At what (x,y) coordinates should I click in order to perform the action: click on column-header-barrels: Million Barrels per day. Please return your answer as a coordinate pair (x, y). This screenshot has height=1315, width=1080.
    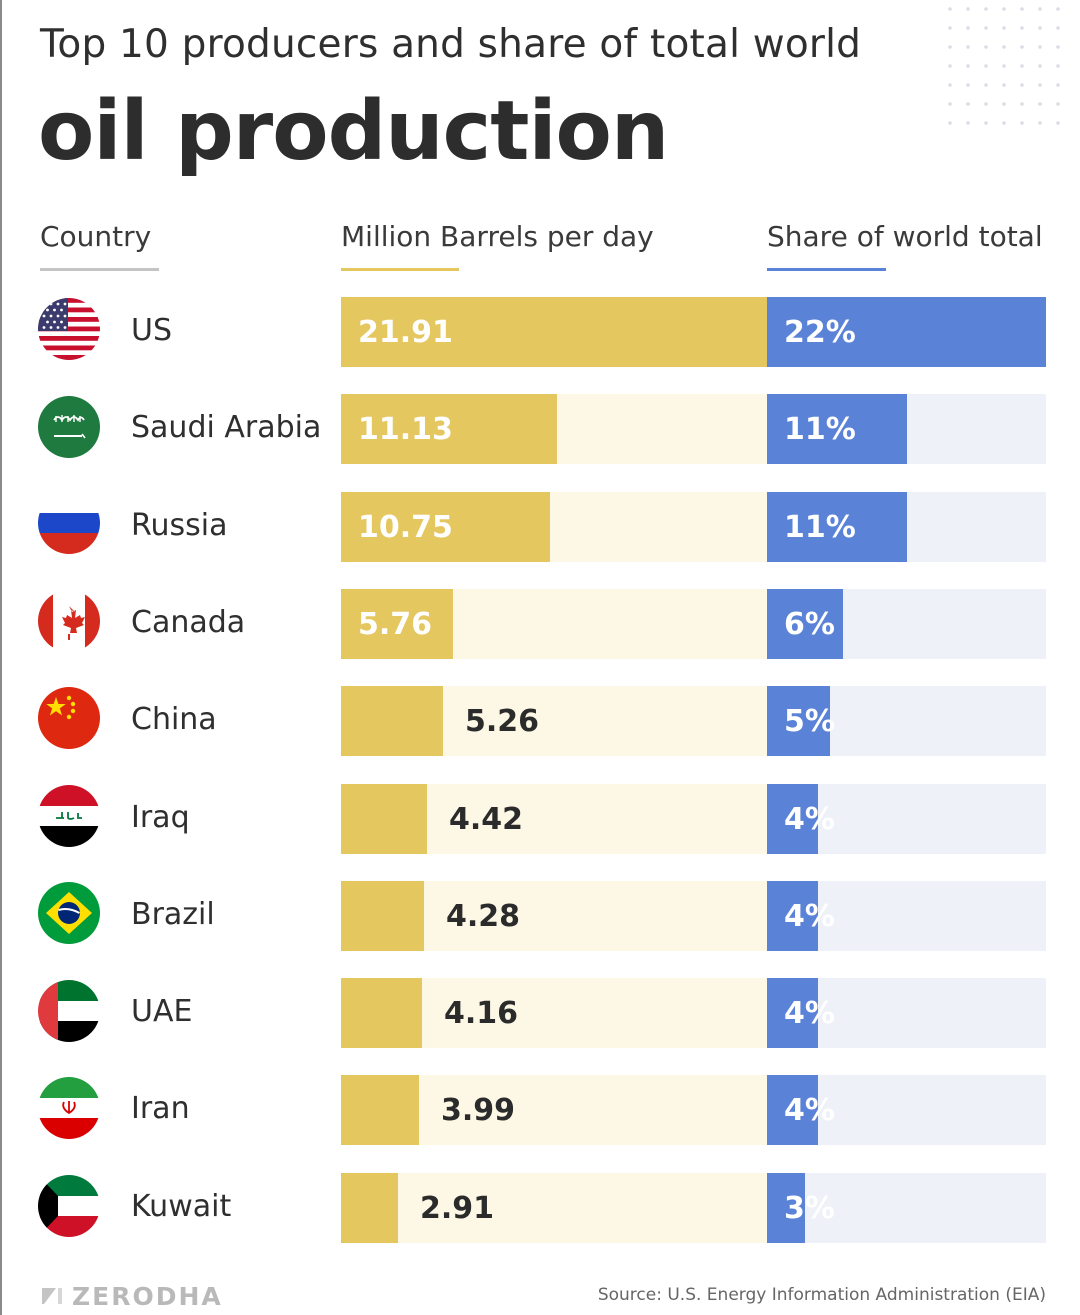
    Looking at the image, I should click on (497, 236).